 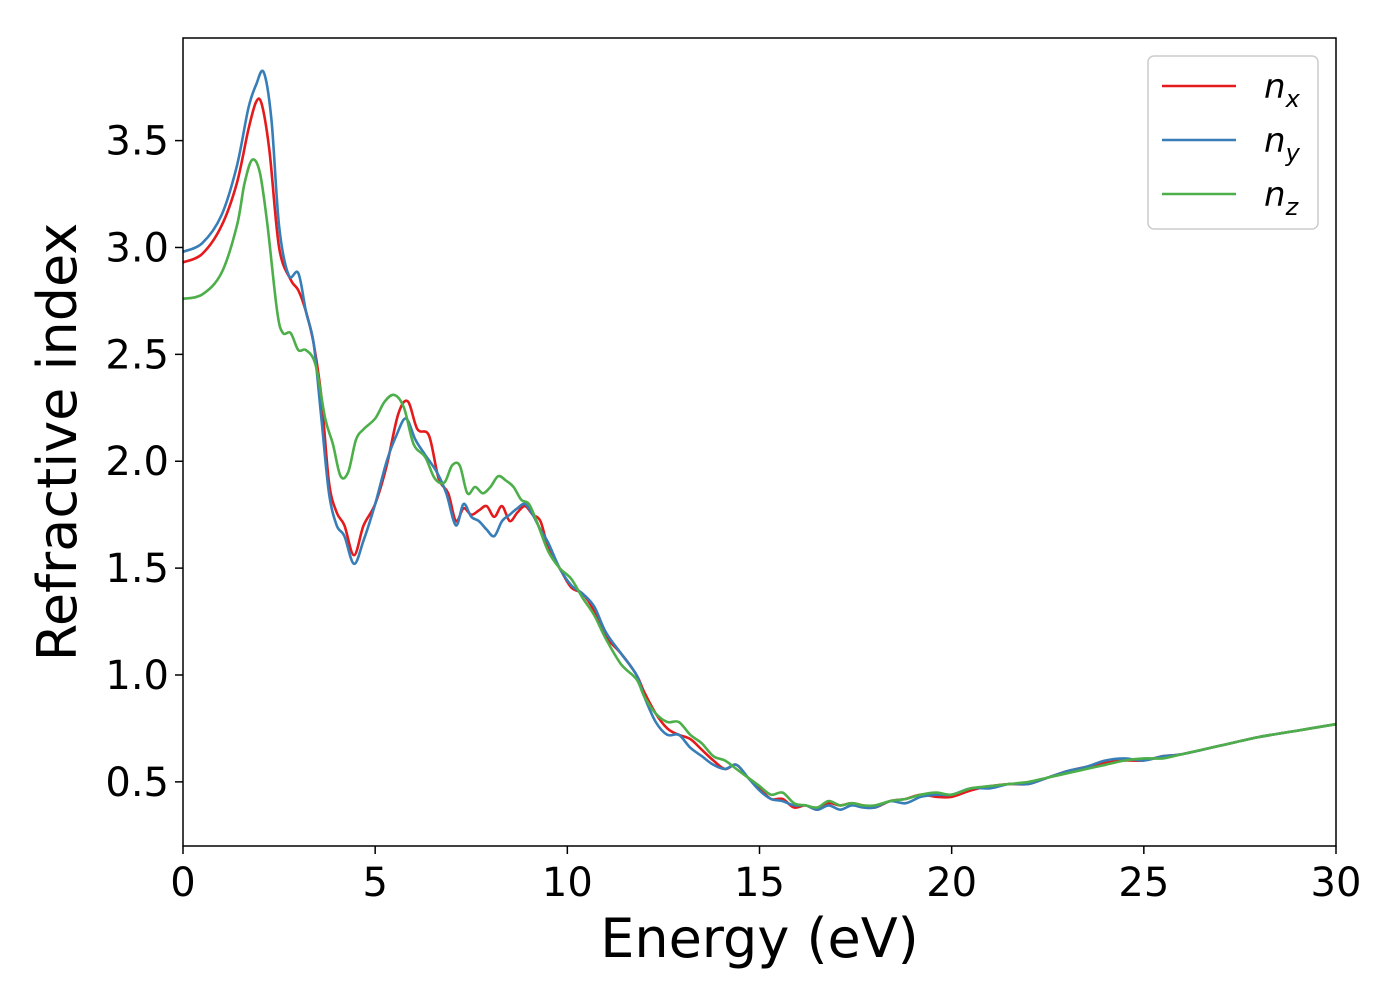 What do you see at coordinates (374, 883) in the screenshot?
I see `x-tick-label: 5` at bounding box center [374, 883].